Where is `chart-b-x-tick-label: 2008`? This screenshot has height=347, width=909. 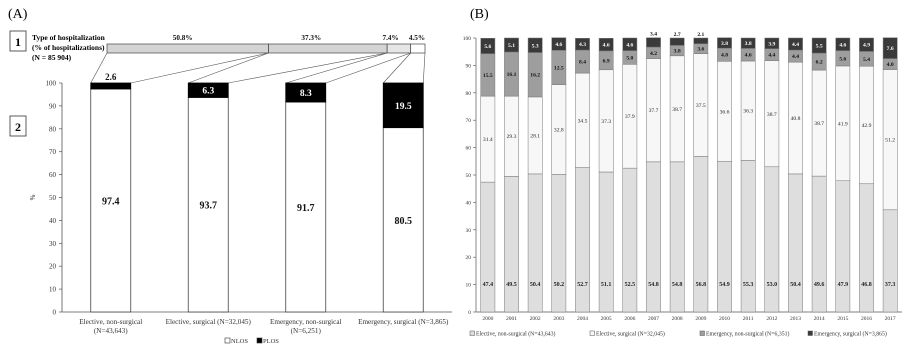
chart-b-x-tick-label: 2008 is located at coordinates (677, 319).